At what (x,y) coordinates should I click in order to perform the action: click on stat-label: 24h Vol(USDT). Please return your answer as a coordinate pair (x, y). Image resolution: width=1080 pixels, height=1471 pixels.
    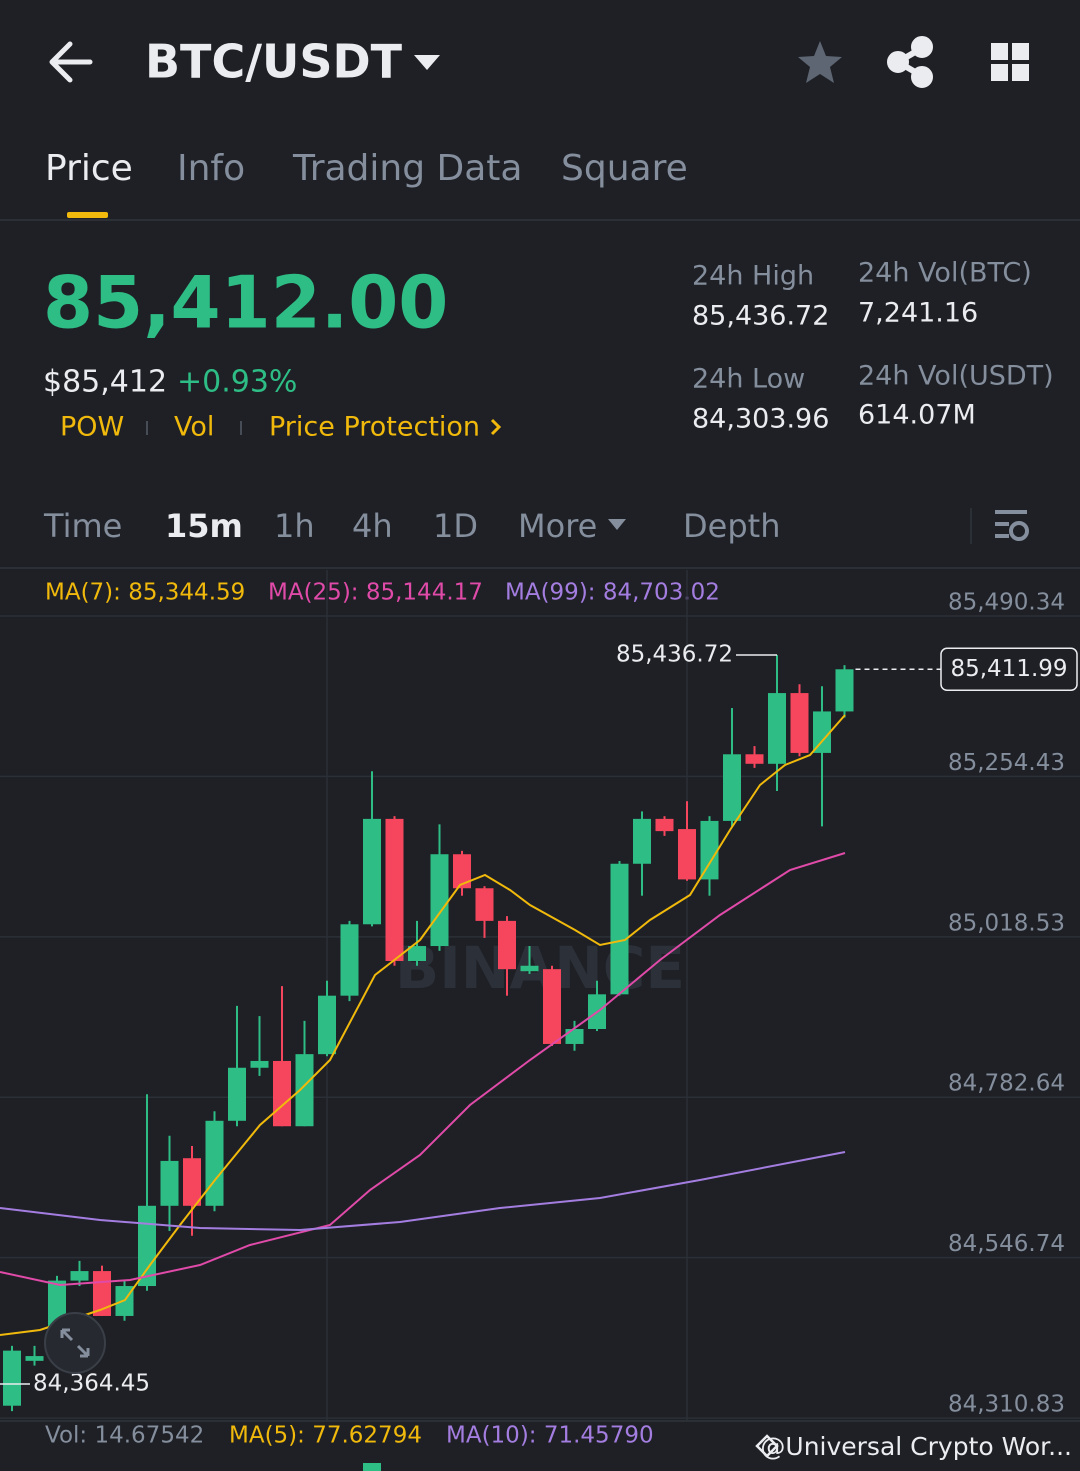
    Looking at the image, I should click on (956, 376).